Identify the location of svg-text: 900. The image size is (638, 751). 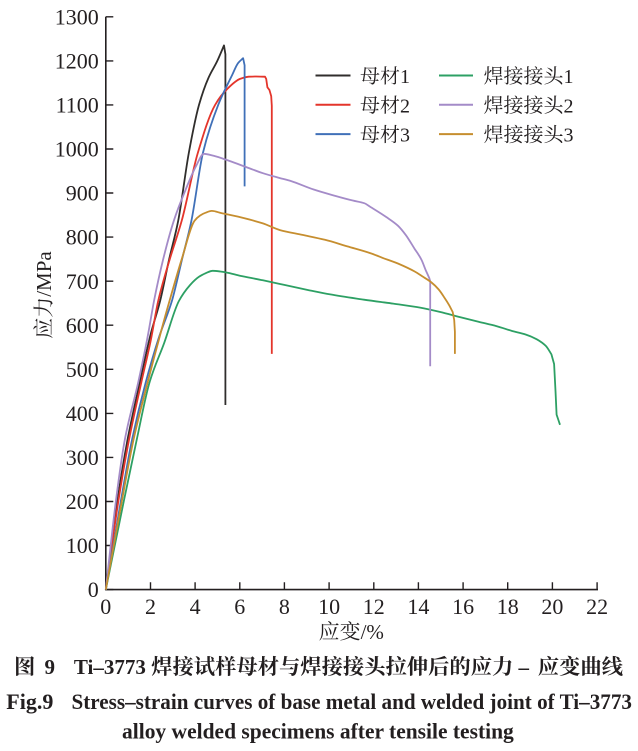
(82, 193).